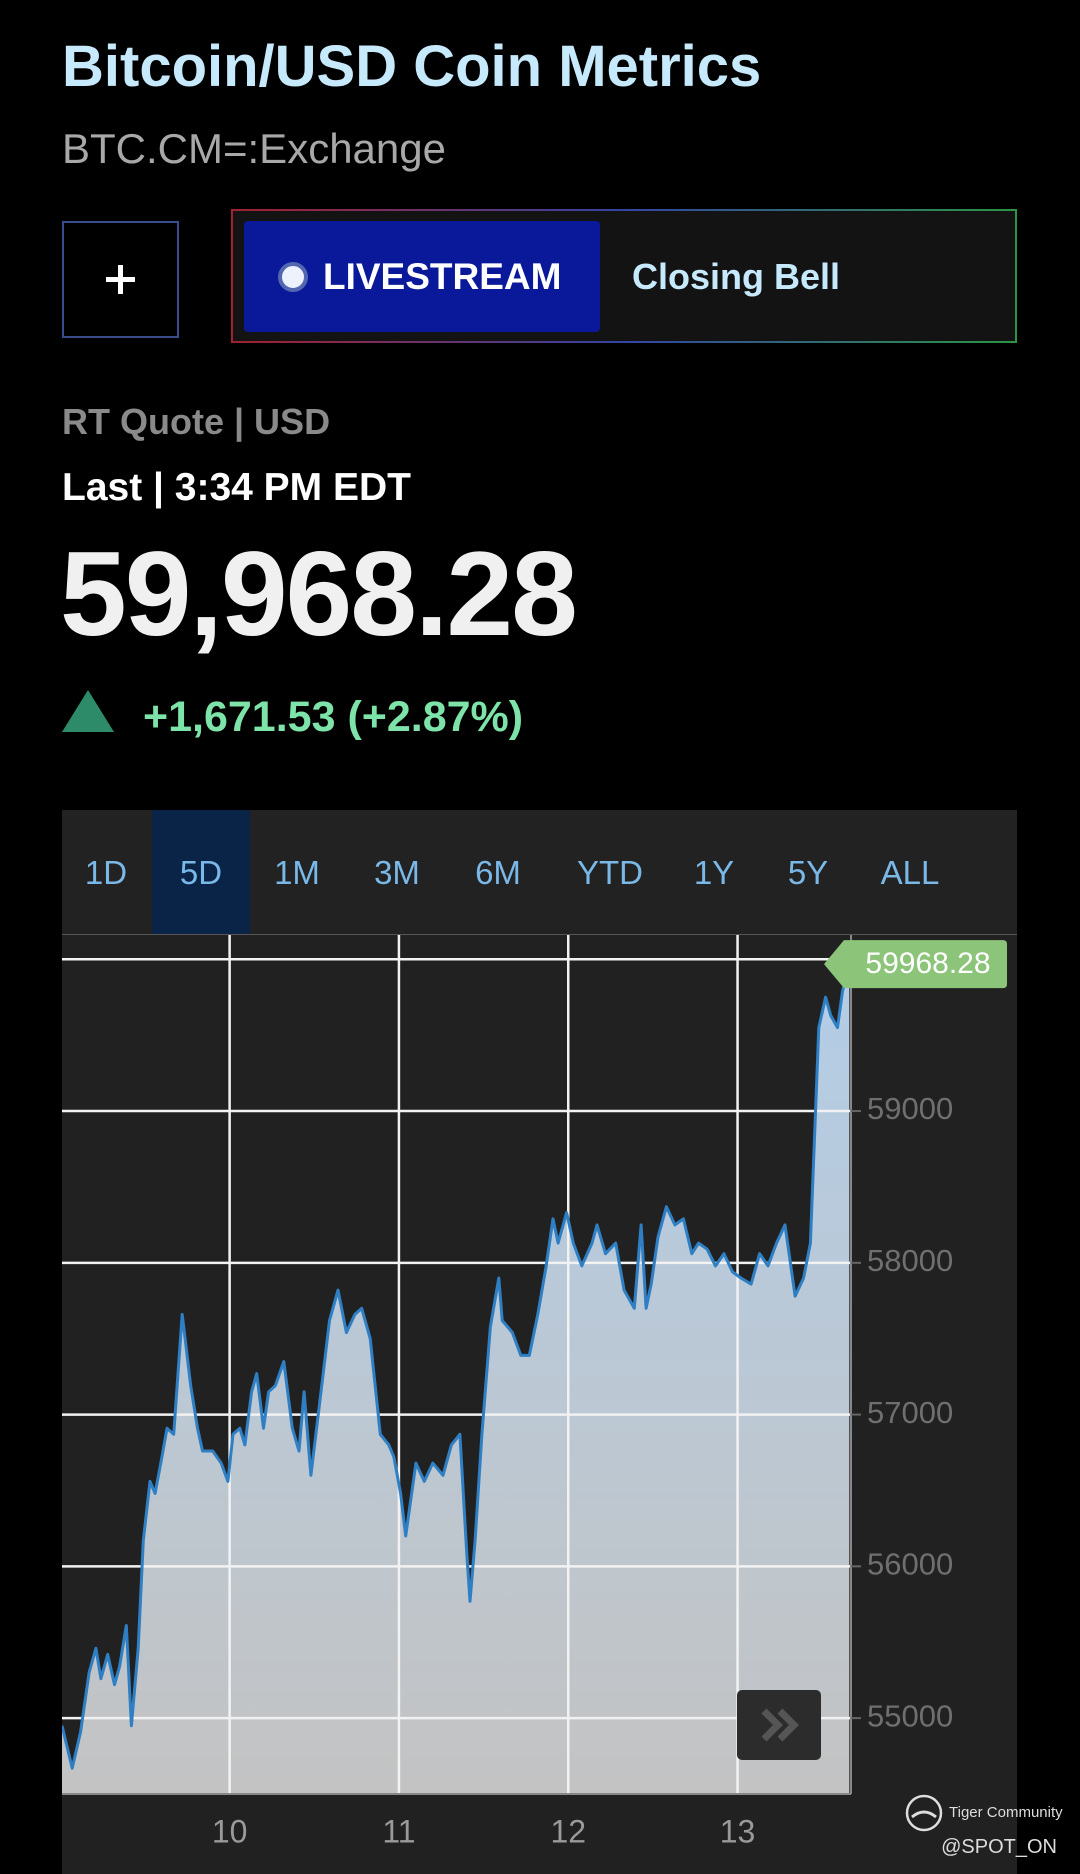 This screenshot has height=1874, width=1080. I want to click on watermark-user: @SPOT_ON, so click(999, 1847).